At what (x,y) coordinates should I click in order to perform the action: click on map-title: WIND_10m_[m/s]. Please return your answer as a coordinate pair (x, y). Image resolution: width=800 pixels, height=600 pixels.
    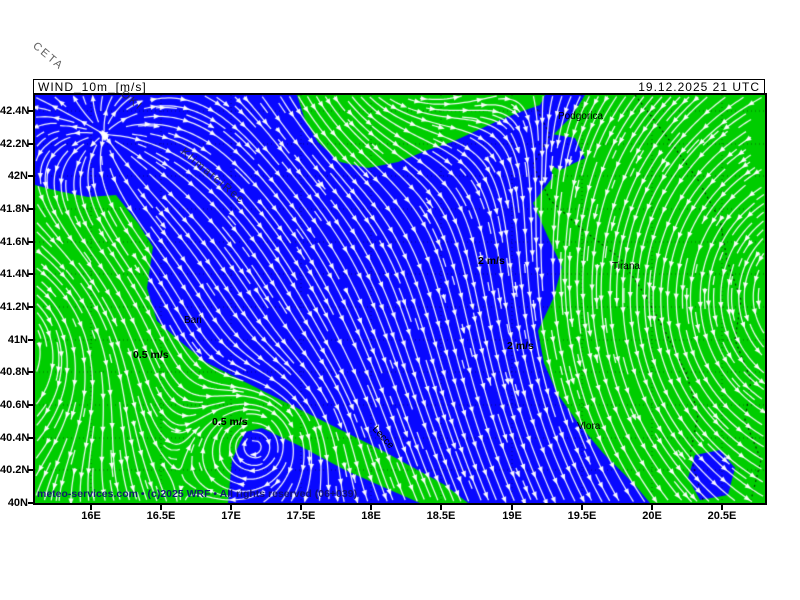
    Looking at the image, I should click on (92, 87).